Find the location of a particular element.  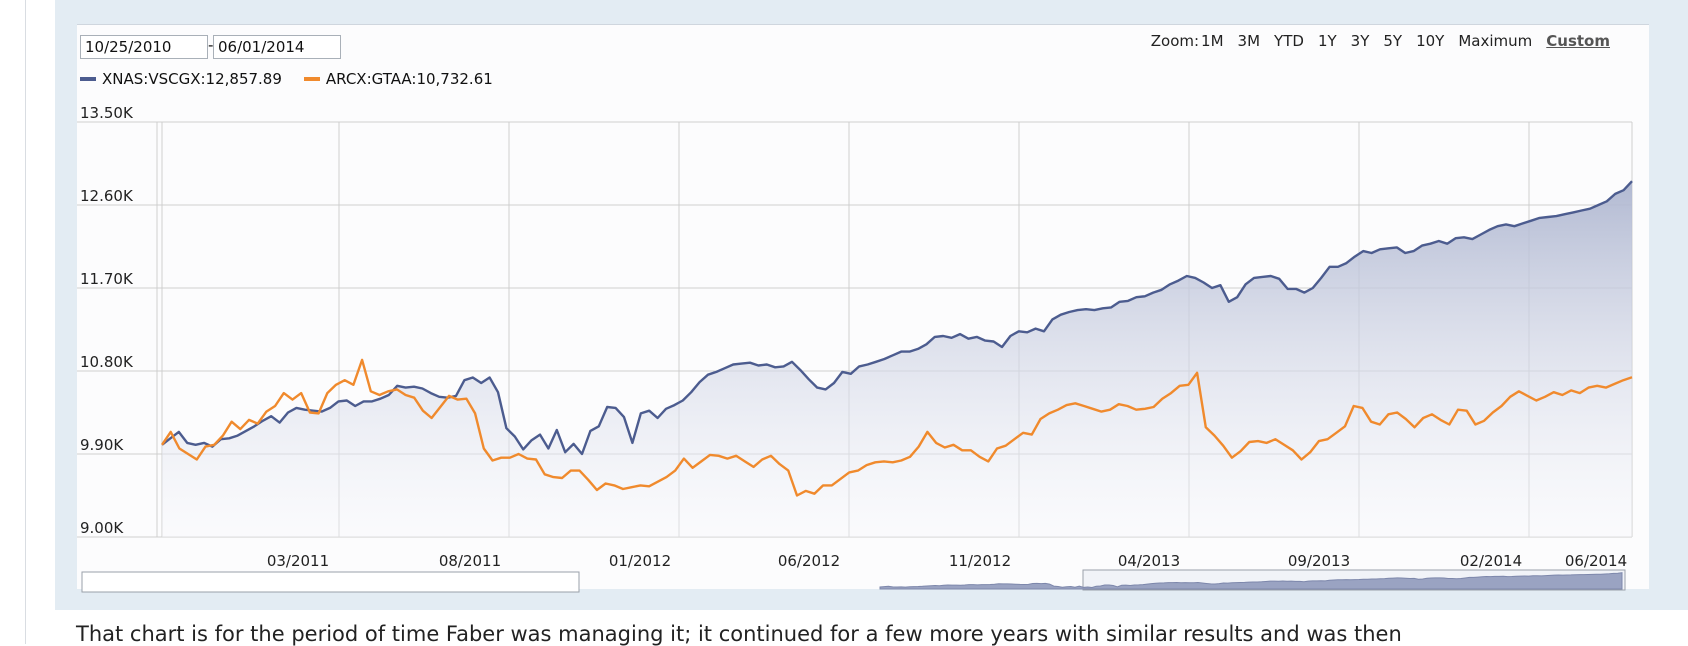

zoom-5y-button: 5Y is located at coordinates (1393, 41).